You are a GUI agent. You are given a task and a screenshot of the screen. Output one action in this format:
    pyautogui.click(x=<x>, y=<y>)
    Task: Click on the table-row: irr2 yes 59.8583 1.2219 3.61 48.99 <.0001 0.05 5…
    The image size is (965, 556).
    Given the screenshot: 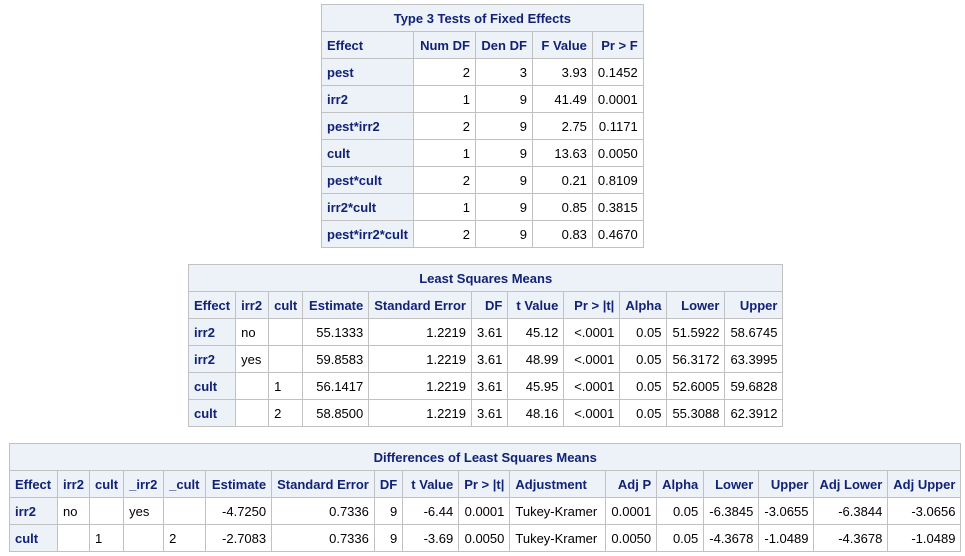 What is the action you would take?
    pyautogui.click(x=485, y=359)
    